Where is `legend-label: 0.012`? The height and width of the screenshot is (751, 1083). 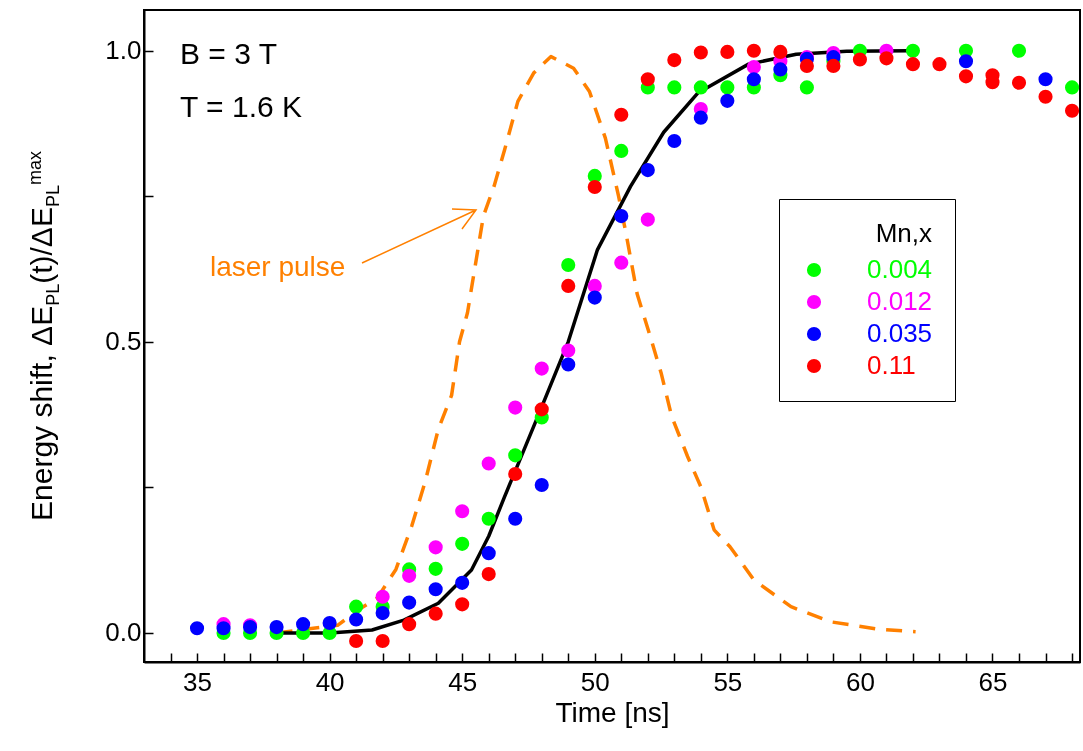 legend-label: 0.012 is located at coordinates (900, 301).